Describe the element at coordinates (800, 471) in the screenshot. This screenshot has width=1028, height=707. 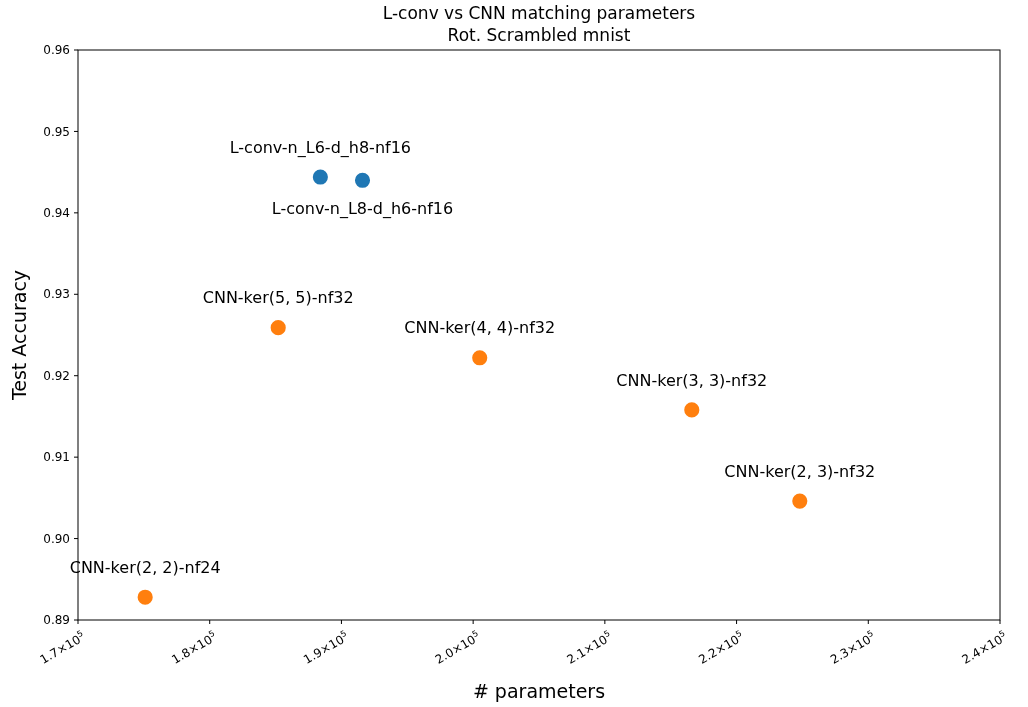
I see `annotation: CNN-ker(2, 3)-nf32` at that location.